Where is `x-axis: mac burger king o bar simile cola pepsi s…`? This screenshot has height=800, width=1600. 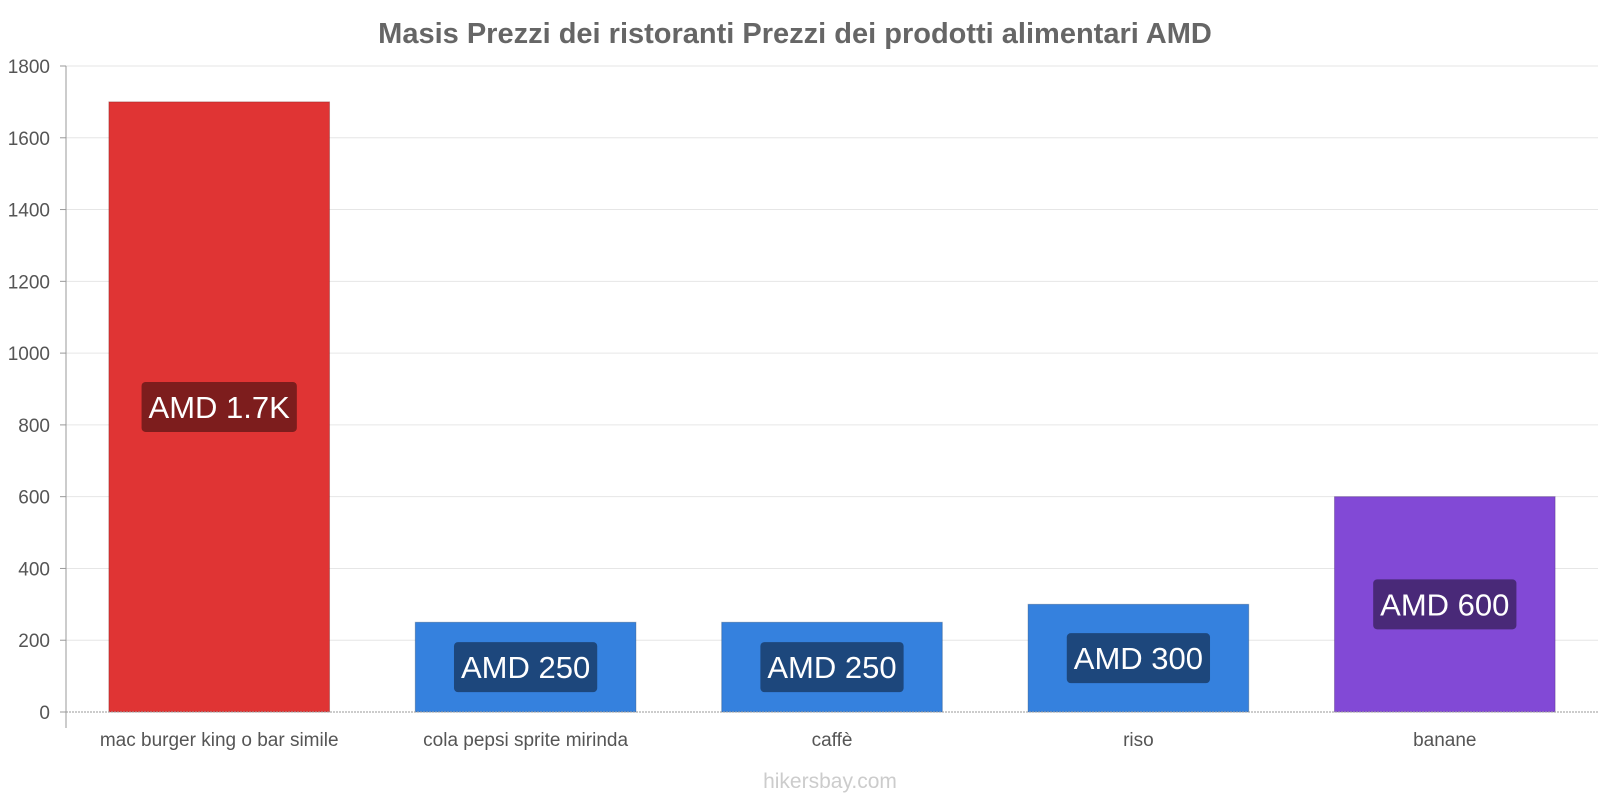 x-axis: mac burger king o bar simile cola pepsi s… is located at coordinates (832, 731).